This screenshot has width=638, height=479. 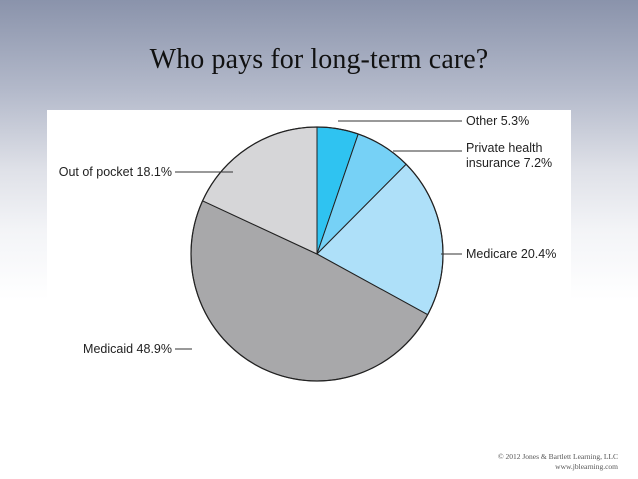 I want to click on slice-label-private-health-insurance: Private health insurance 7.2%, so click(x=509, y=155).